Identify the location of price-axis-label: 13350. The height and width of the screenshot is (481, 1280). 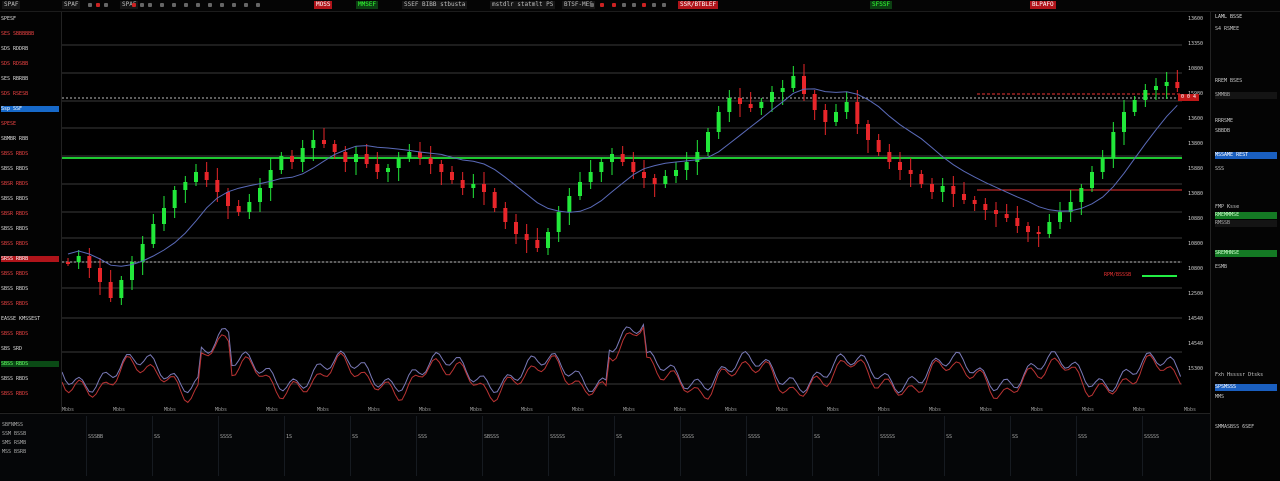
(1196, 44).